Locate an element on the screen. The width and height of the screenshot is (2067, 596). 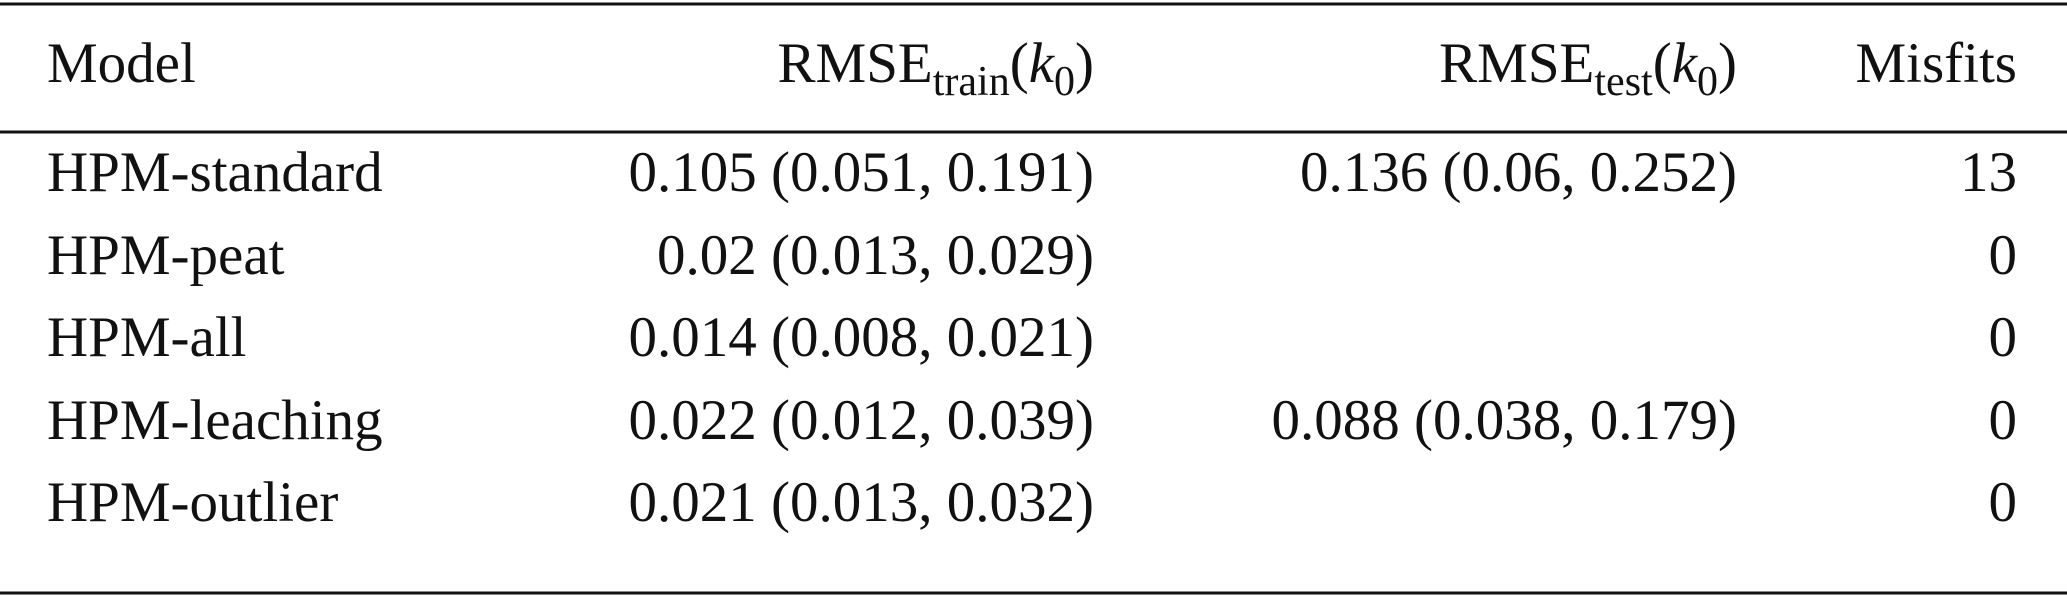
table-cell: 0.014 (0.008, 0.021) is located at coordinates (861, 337).